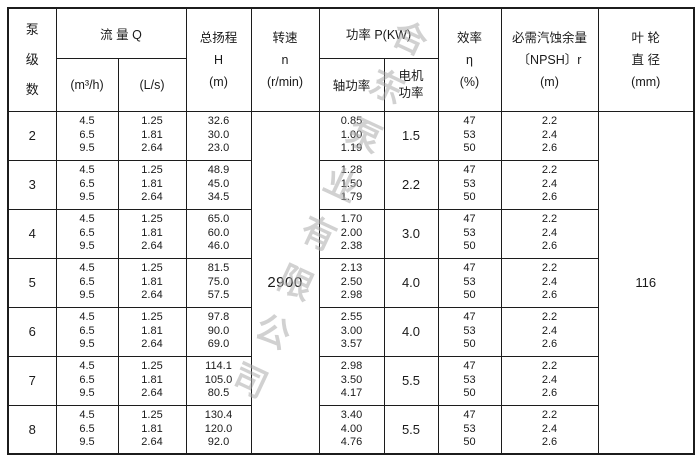  I want to click on header-flow-ls: (L/s), so click(152, 84).